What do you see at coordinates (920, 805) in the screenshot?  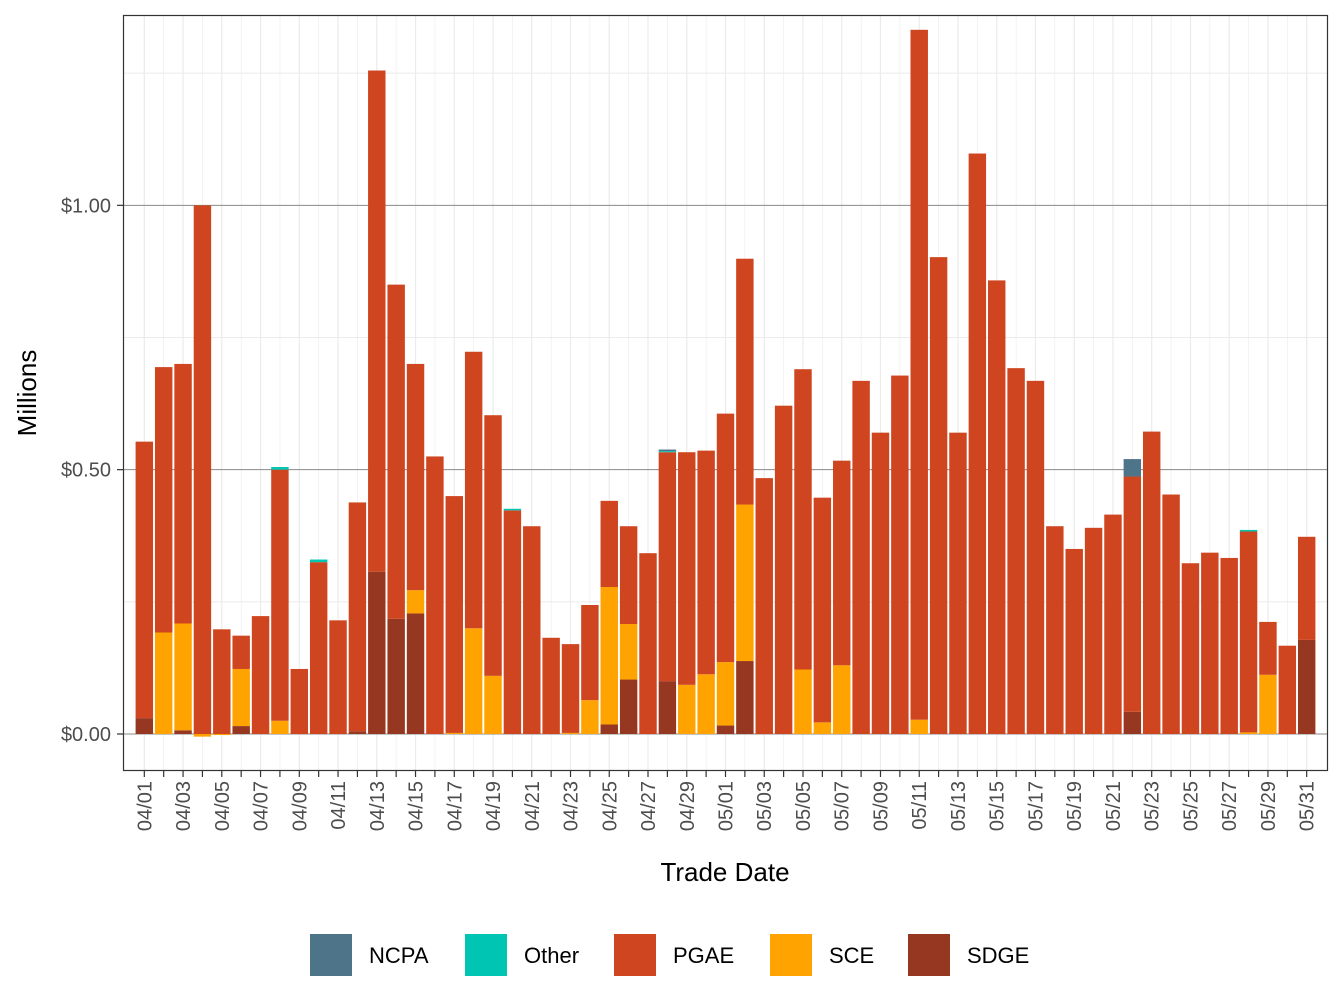 I see `x-tick-label: 05/11` at bounding box center [920, 805].